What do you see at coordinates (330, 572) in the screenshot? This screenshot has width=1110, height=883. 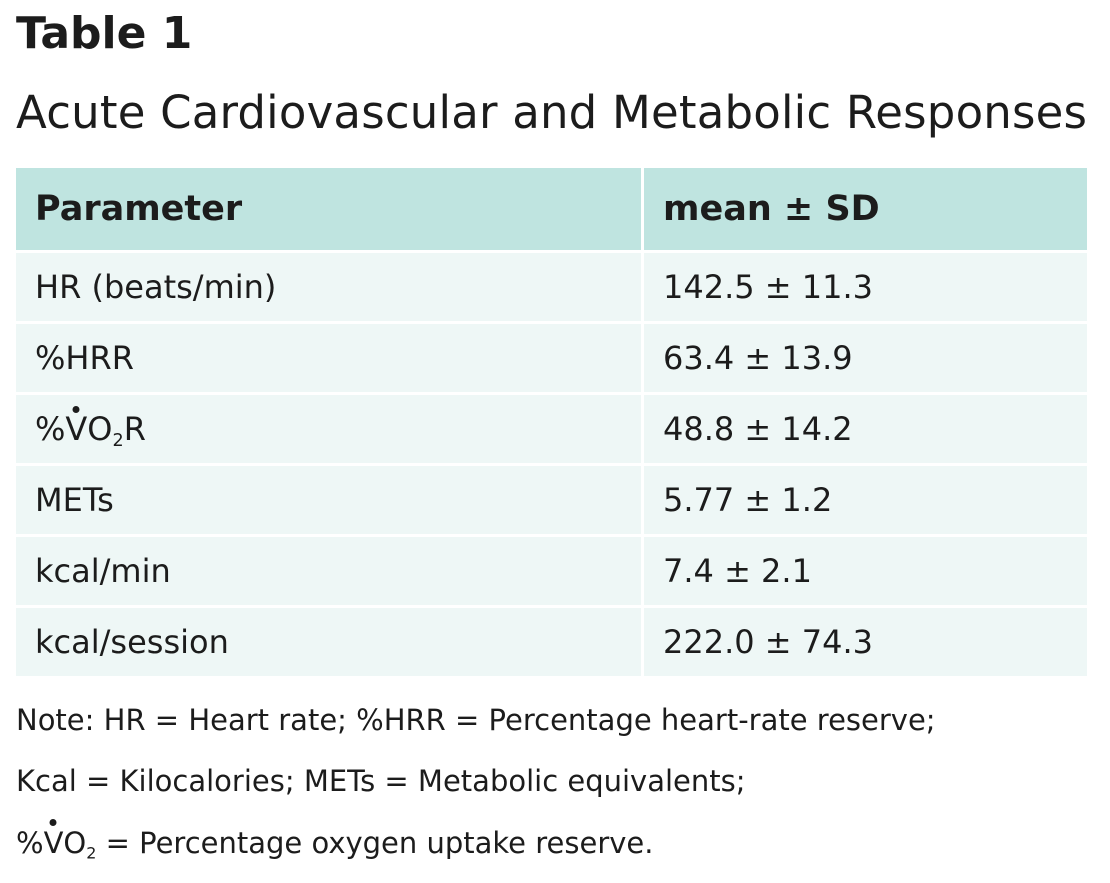 I see `parameter-cell: kcal/min` at bounding box center [330, 572].